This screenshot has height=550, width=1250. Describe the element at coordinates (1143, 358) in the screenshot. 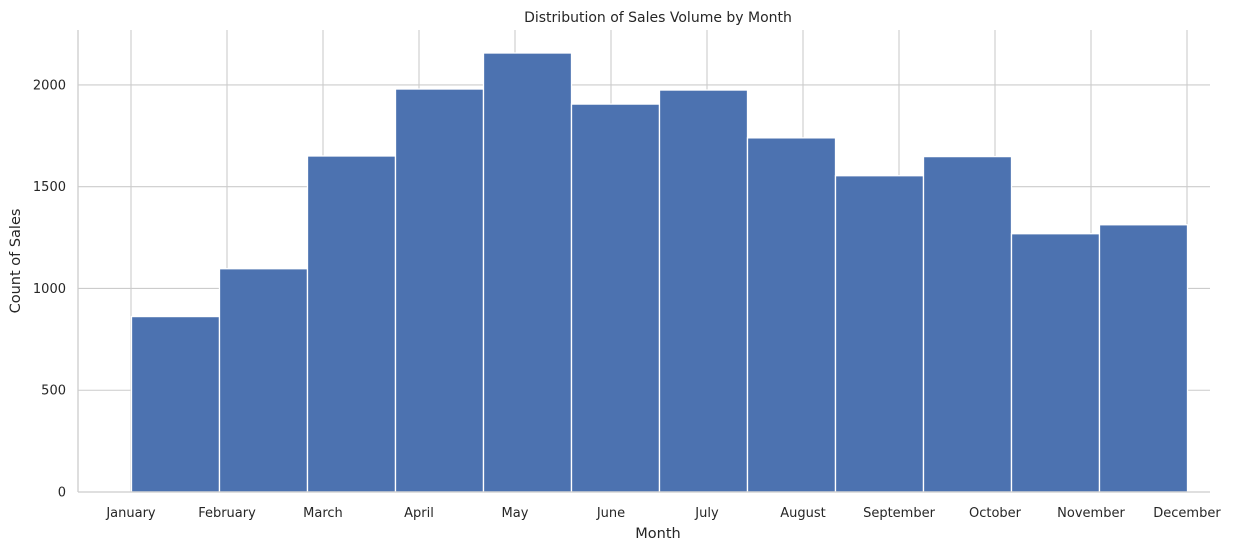

I see `bar-december` at that location.